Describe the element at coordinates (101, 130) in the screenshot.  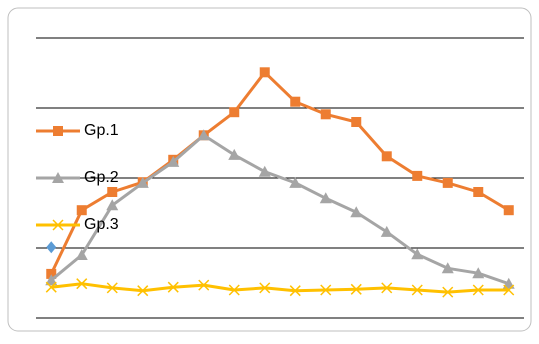
I see `legend-label: Gp.1` at that location.